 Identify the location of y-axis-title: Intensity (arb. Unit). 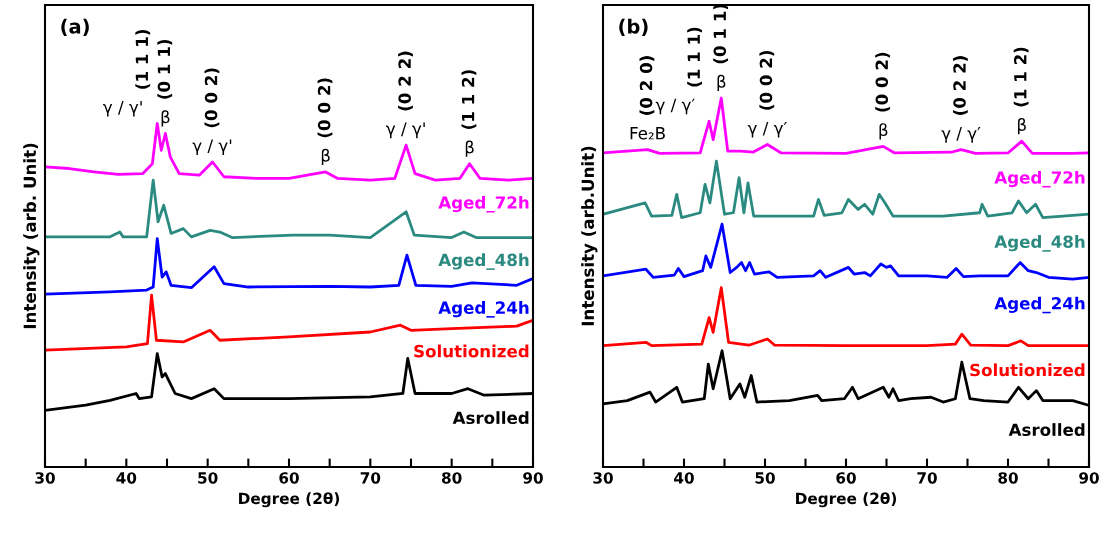
(31, 236).